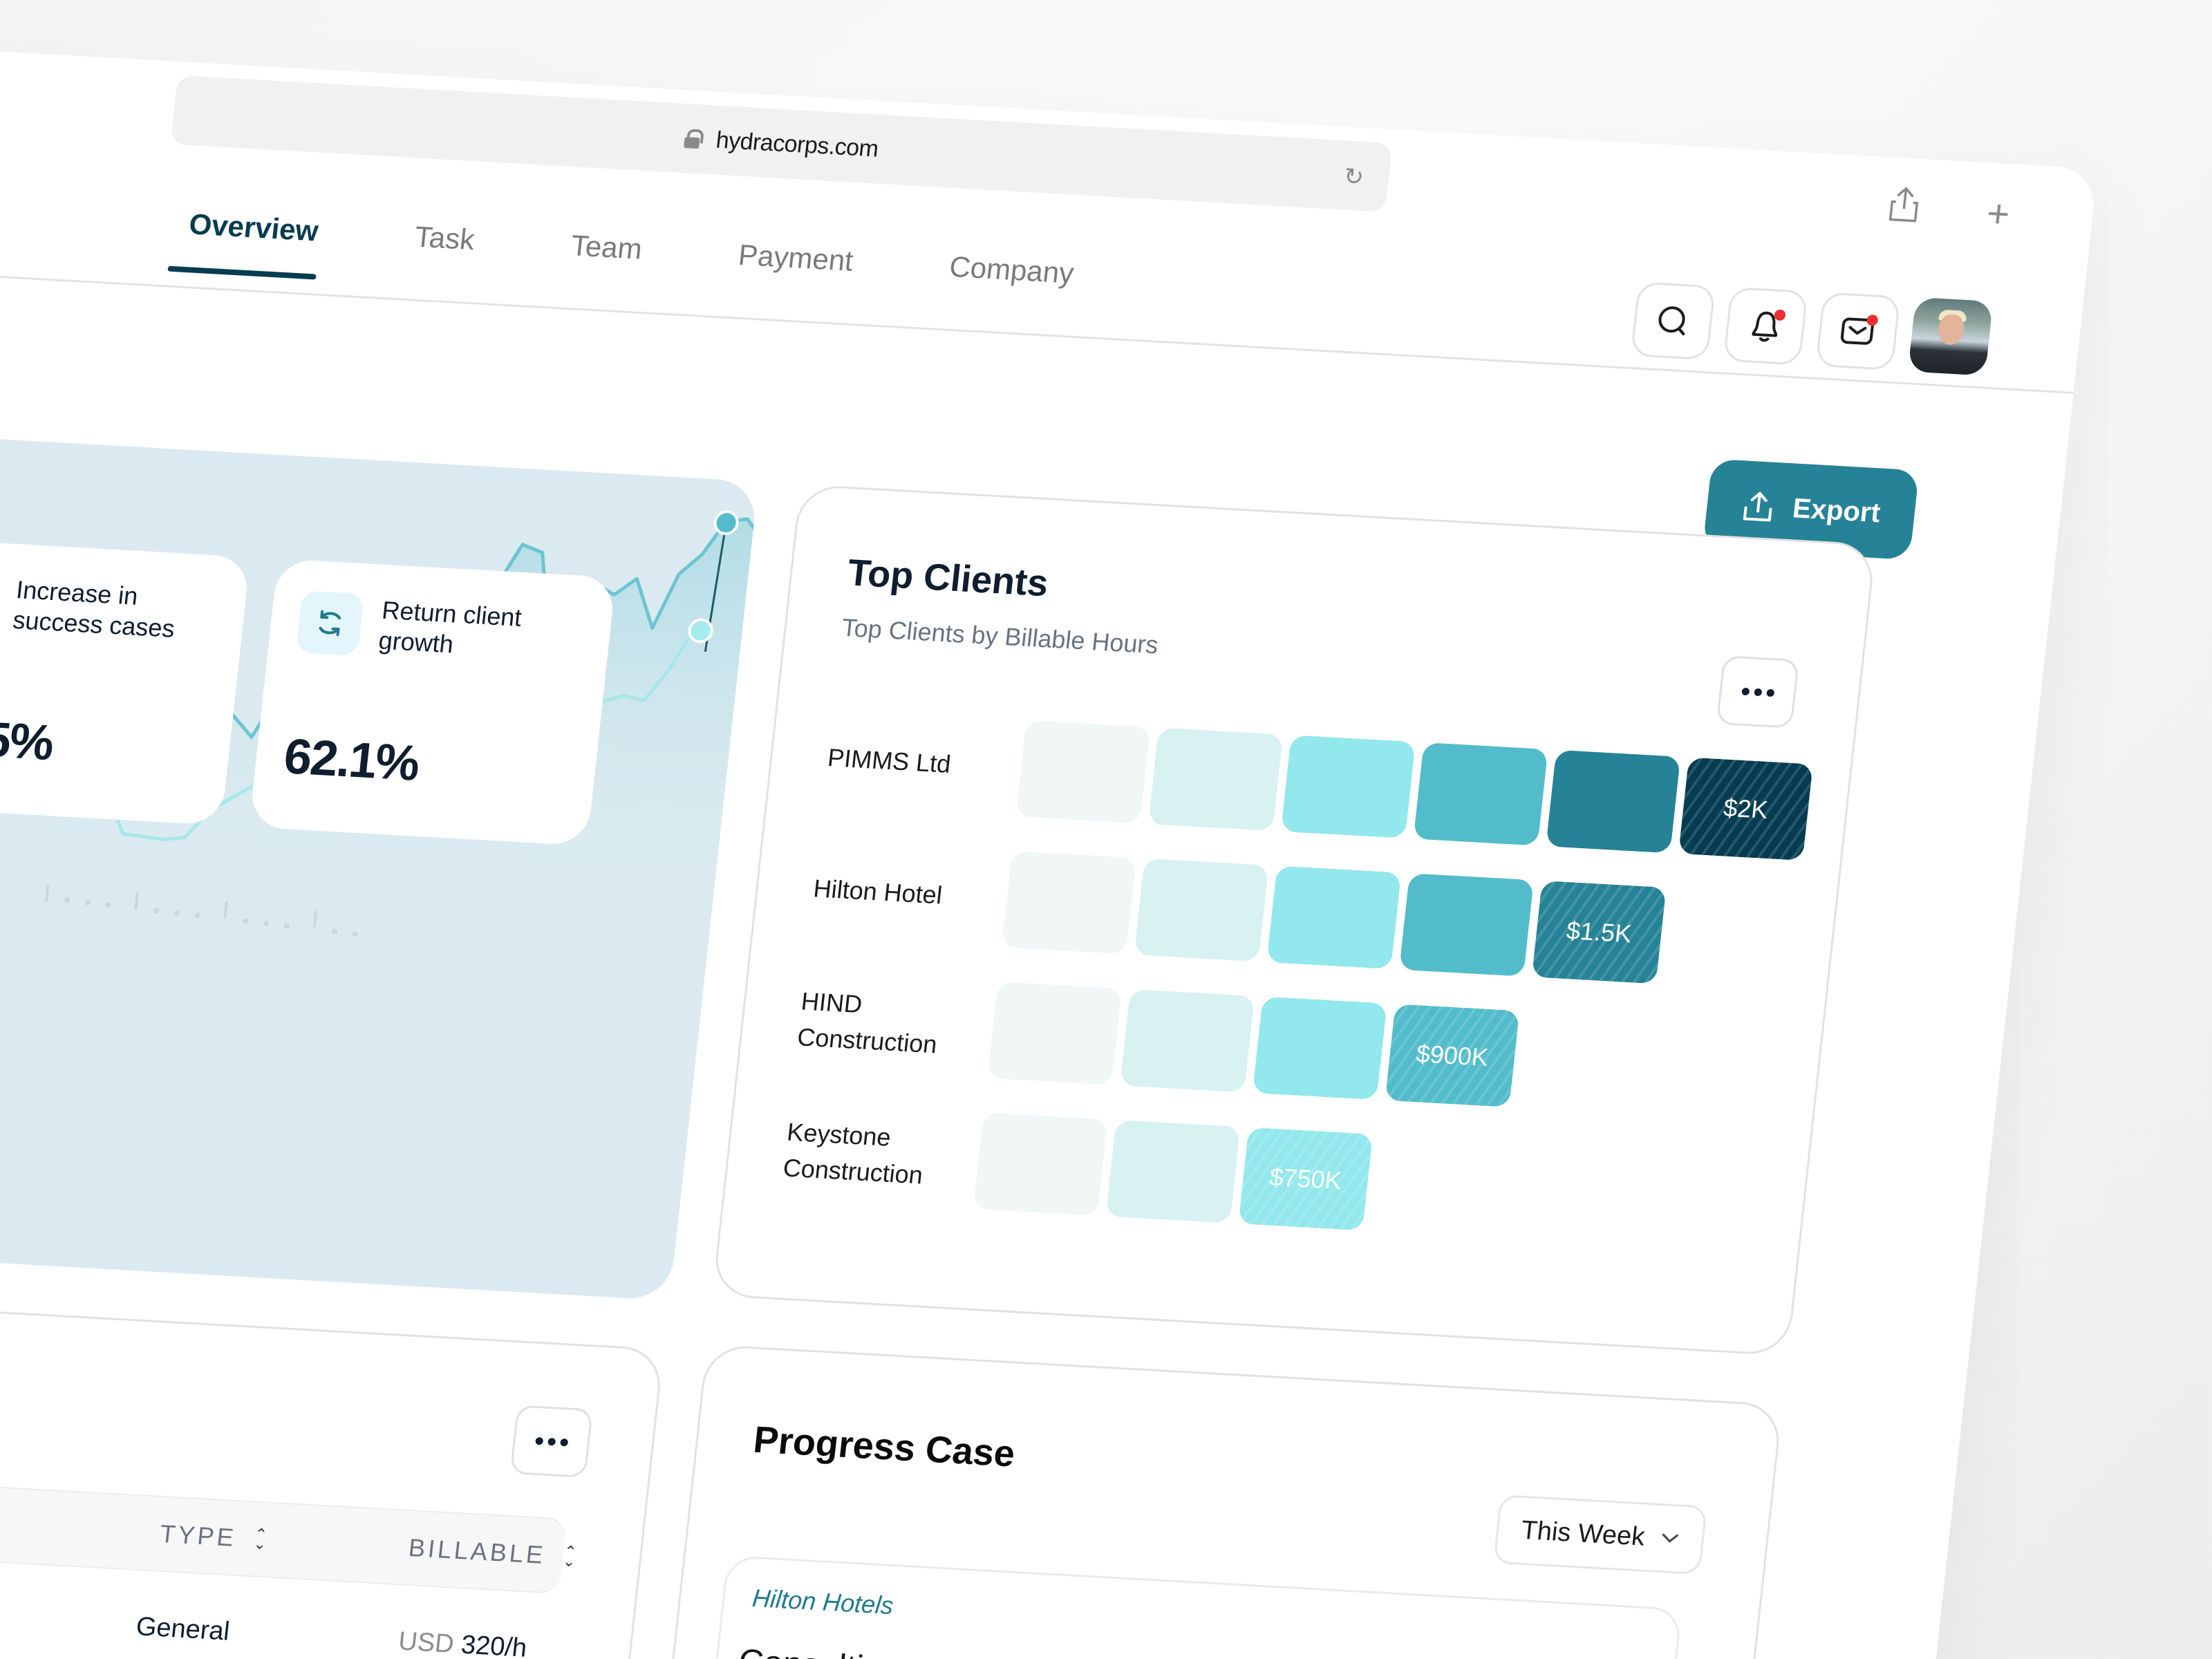 Image resolution: width=2212 pixels, height=1659 pixels. What do you see at coordinates (1080, 1166) in the screenshot?
I see `client-row: Keystone Construction $750K` at bounding box center [1080, 1166].